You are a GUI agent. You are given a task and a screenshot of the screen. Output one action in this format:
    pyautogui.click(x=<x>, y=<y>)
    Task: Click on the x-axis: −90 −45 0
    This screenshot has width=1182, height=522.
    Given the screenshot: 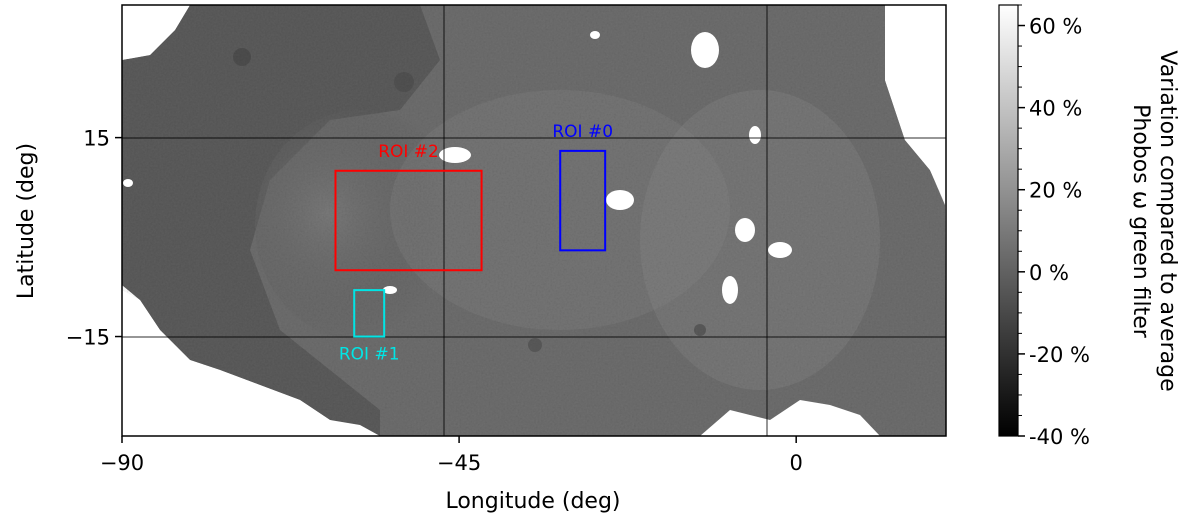 What is the action you would take?
    pyautogui.click(x=451, y=455)
    